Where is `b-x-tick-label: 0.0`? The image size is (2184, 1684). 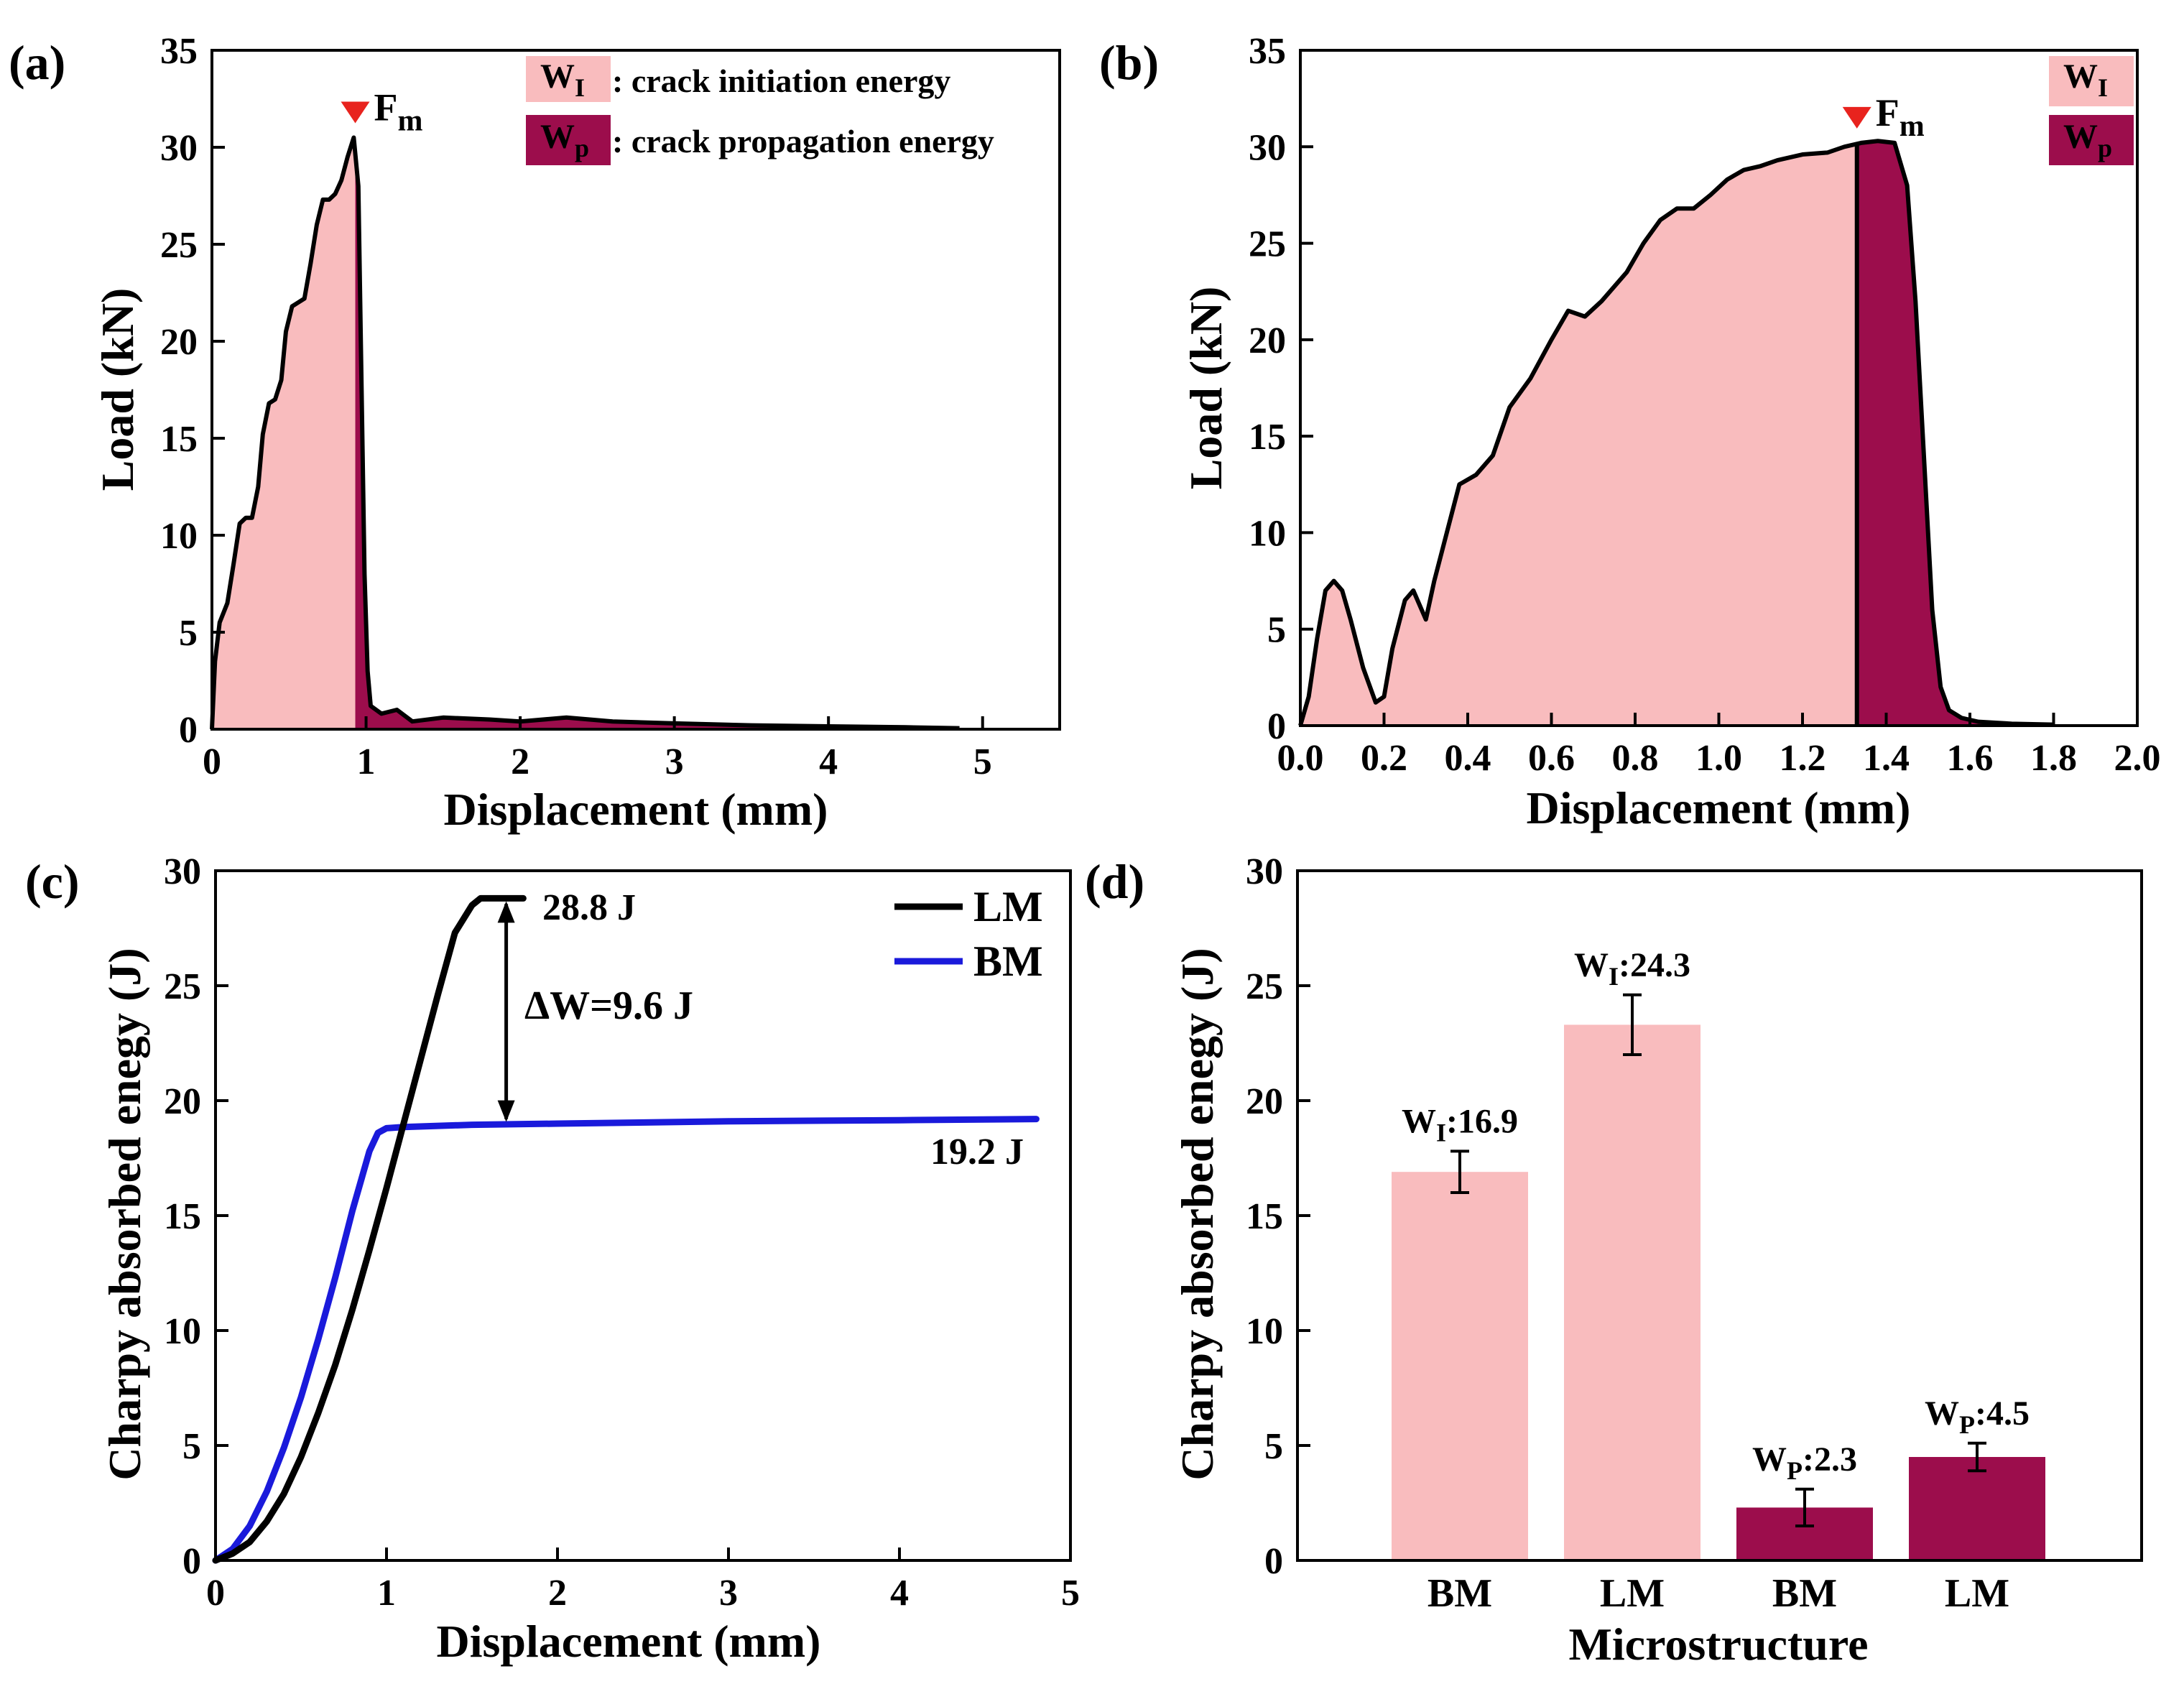
b-x-tick-label: 0.0 is located at coordinates (1300, 758).